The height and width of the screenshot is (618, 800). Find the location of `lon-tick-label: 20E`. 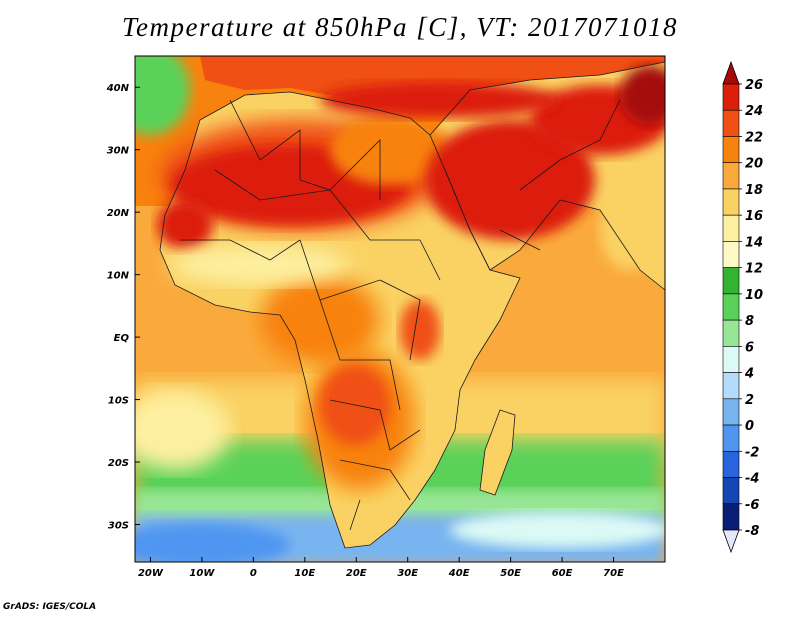

lon-tick-label: 20E is located at coordinates (356, 573).